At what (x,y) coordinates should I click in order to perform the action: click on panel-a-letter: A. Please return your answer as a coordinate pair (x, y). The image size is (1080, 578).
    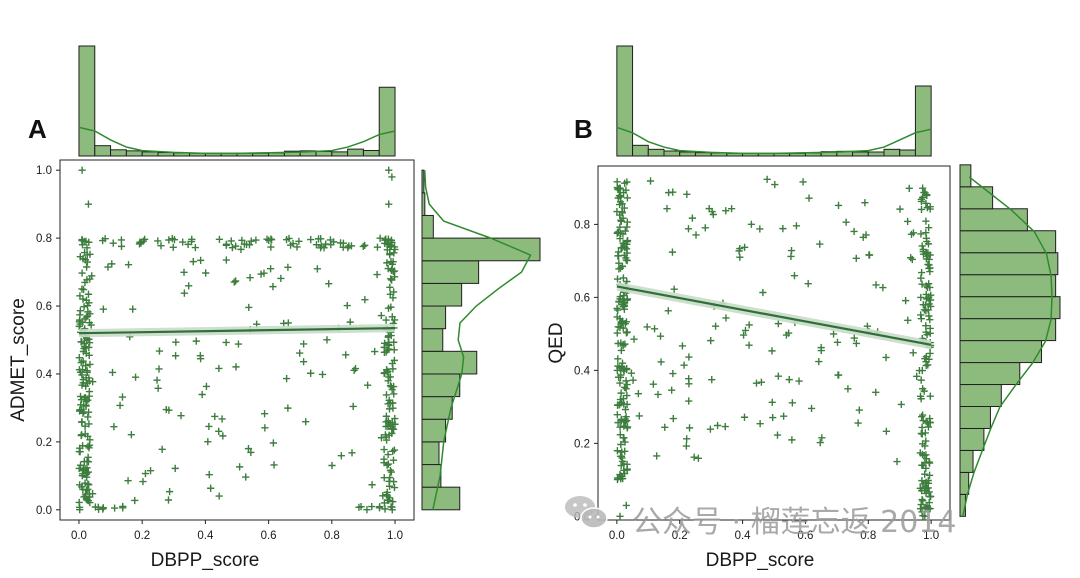
    Looking at the image, I should click on (37, 129).